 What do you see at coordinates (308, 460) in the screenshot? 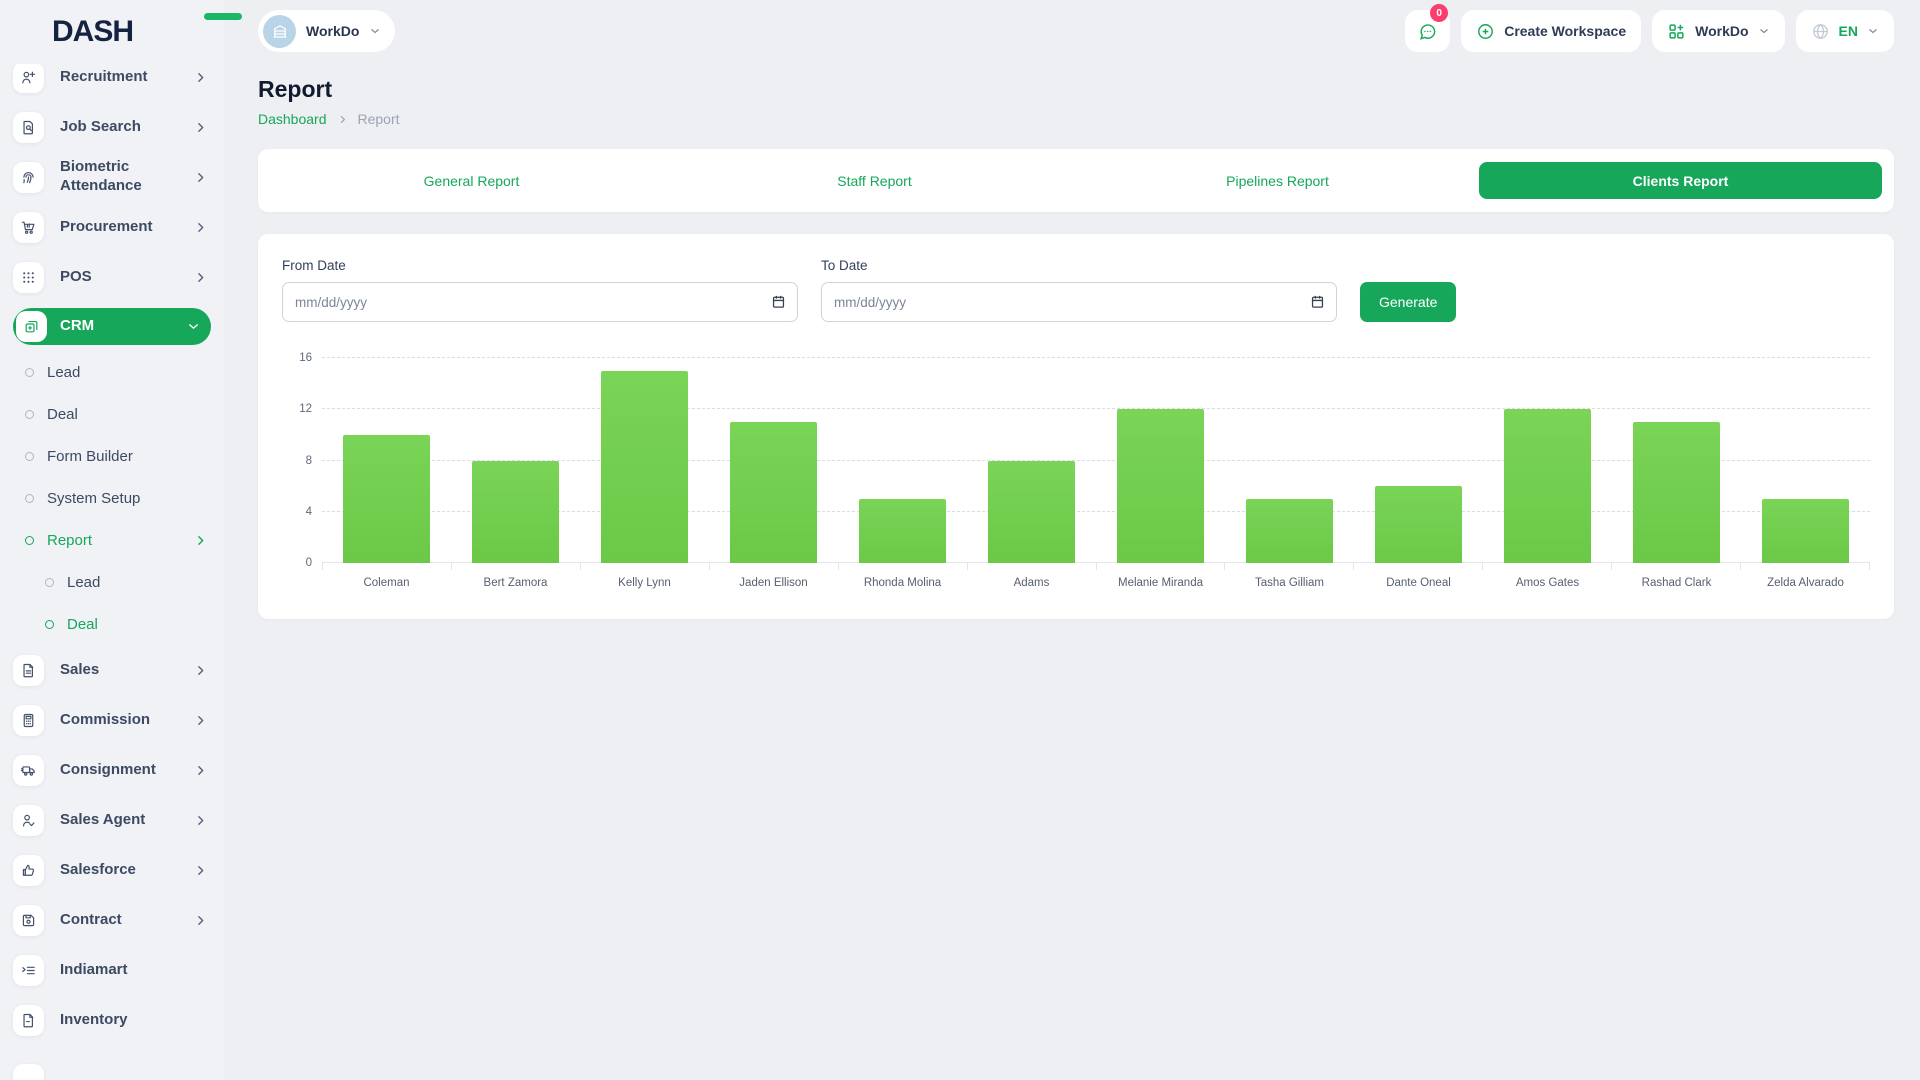
I see `y-axis-tick-label: 8` at bounding box center [308, 460].